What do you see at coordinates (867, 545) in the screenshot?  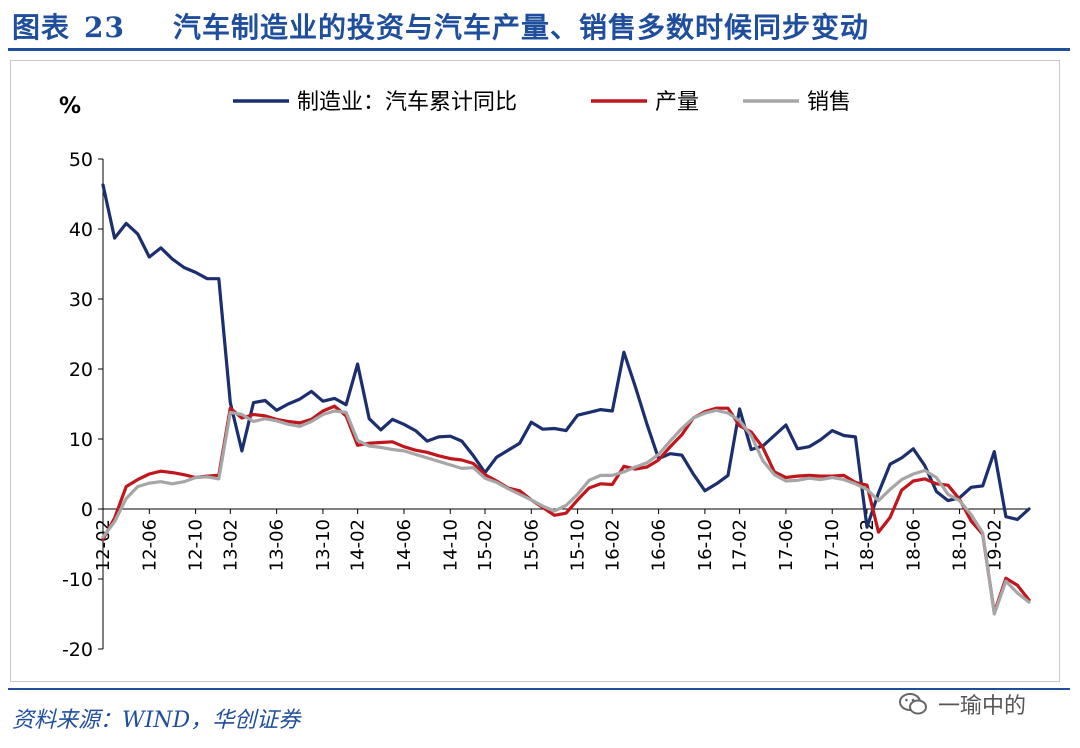 I see `x-tick-label: 18-02` at bounding box center [867, 545].